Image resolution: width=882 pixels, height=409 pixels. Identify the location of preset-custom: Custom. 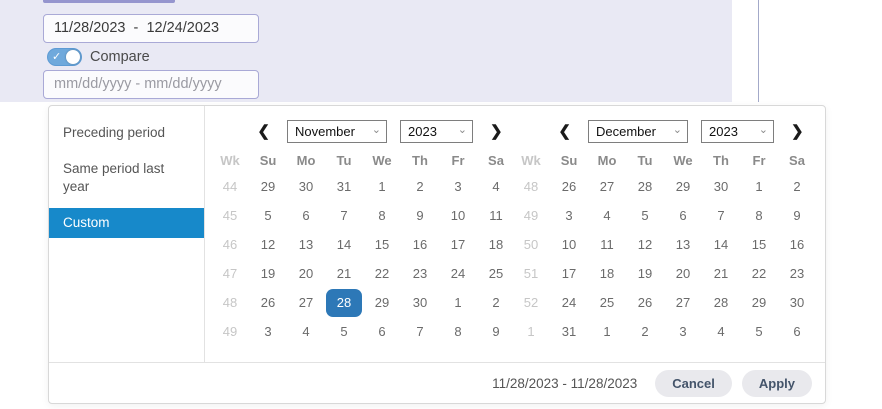
(126, 223).